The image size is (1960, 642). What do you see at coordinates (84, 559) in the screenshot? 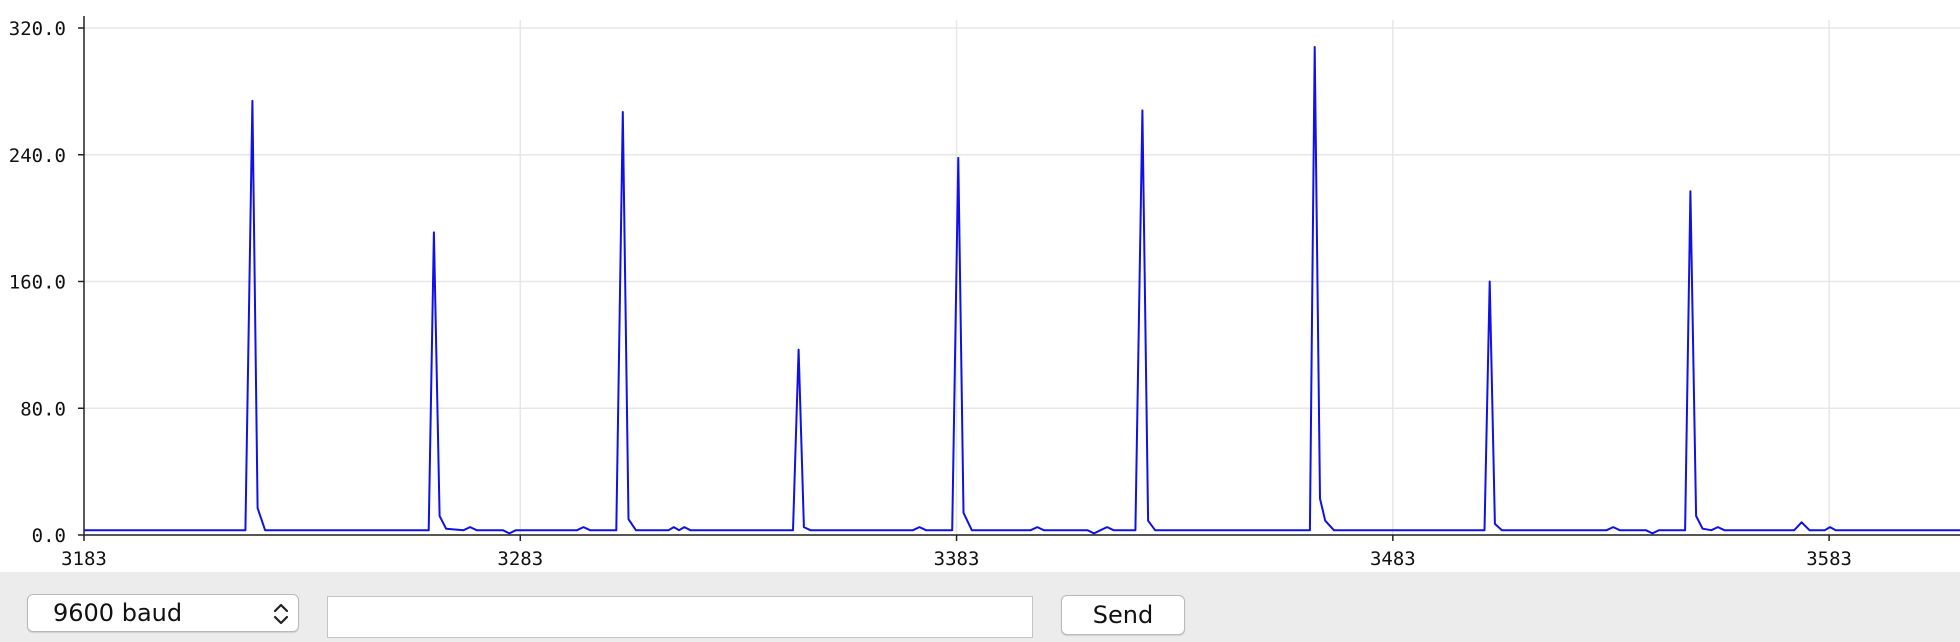
I see `x-tick-label: 3183` at bounding box center [84, 559].